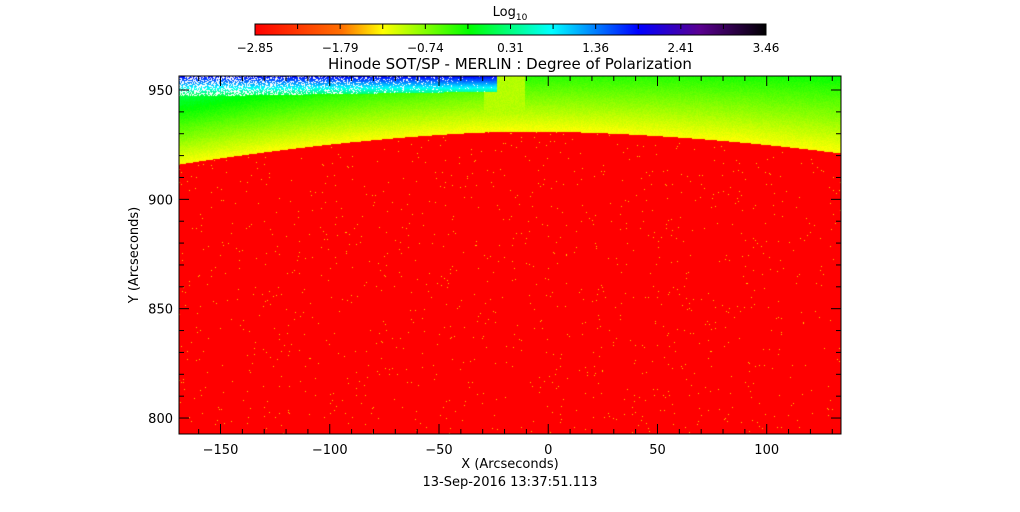  What do you see at coordinates (766, 450) in the screenshot?
I see `x-tick-label: 100` at bounding box center [766, 450].